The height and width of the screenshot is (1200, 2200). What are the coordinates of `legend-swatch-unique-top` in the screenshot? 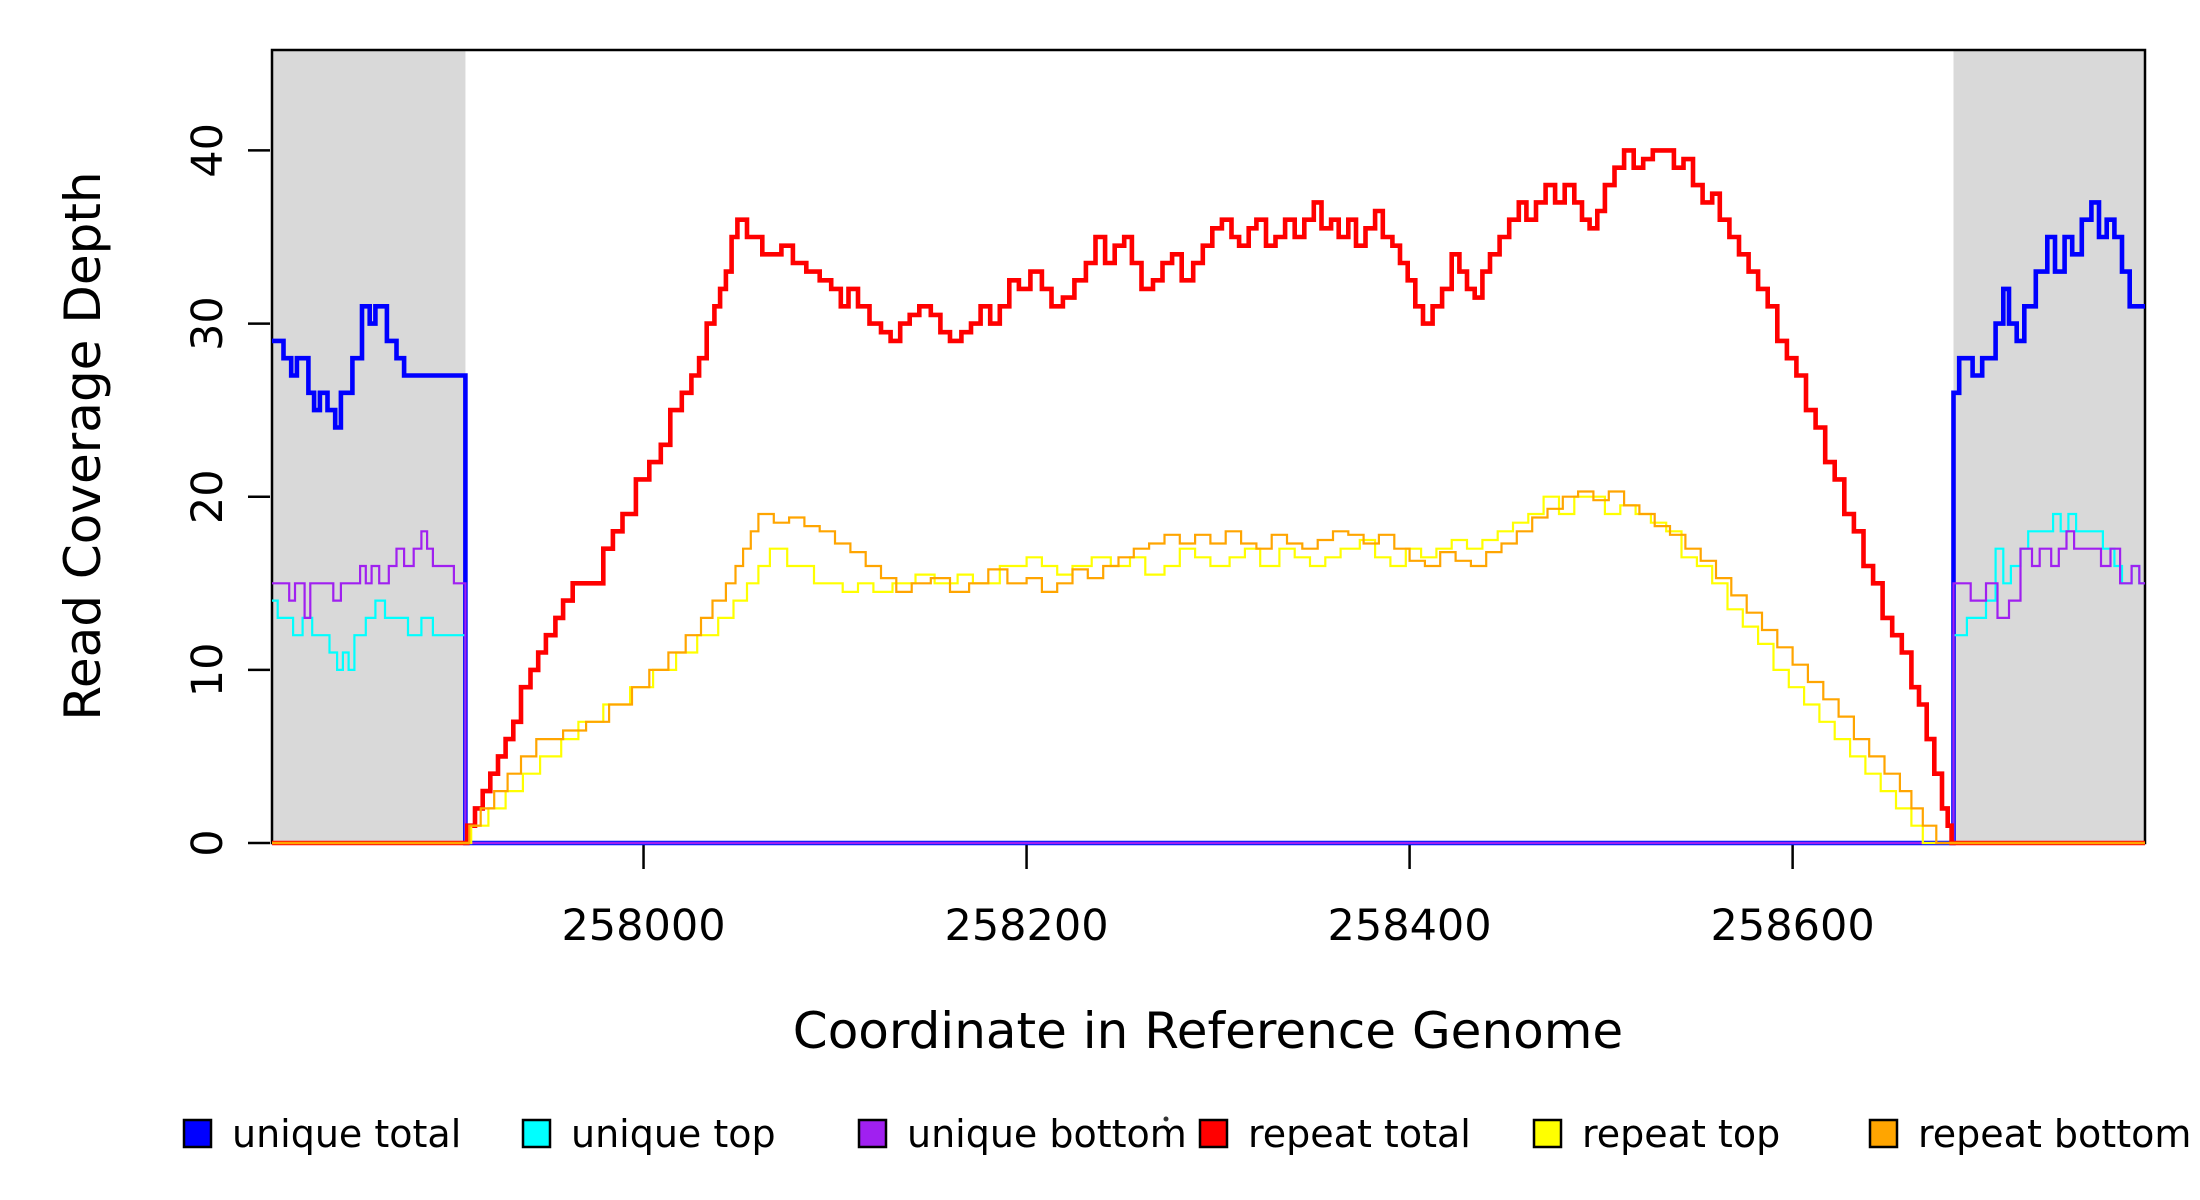 It's located at (536, 1133).